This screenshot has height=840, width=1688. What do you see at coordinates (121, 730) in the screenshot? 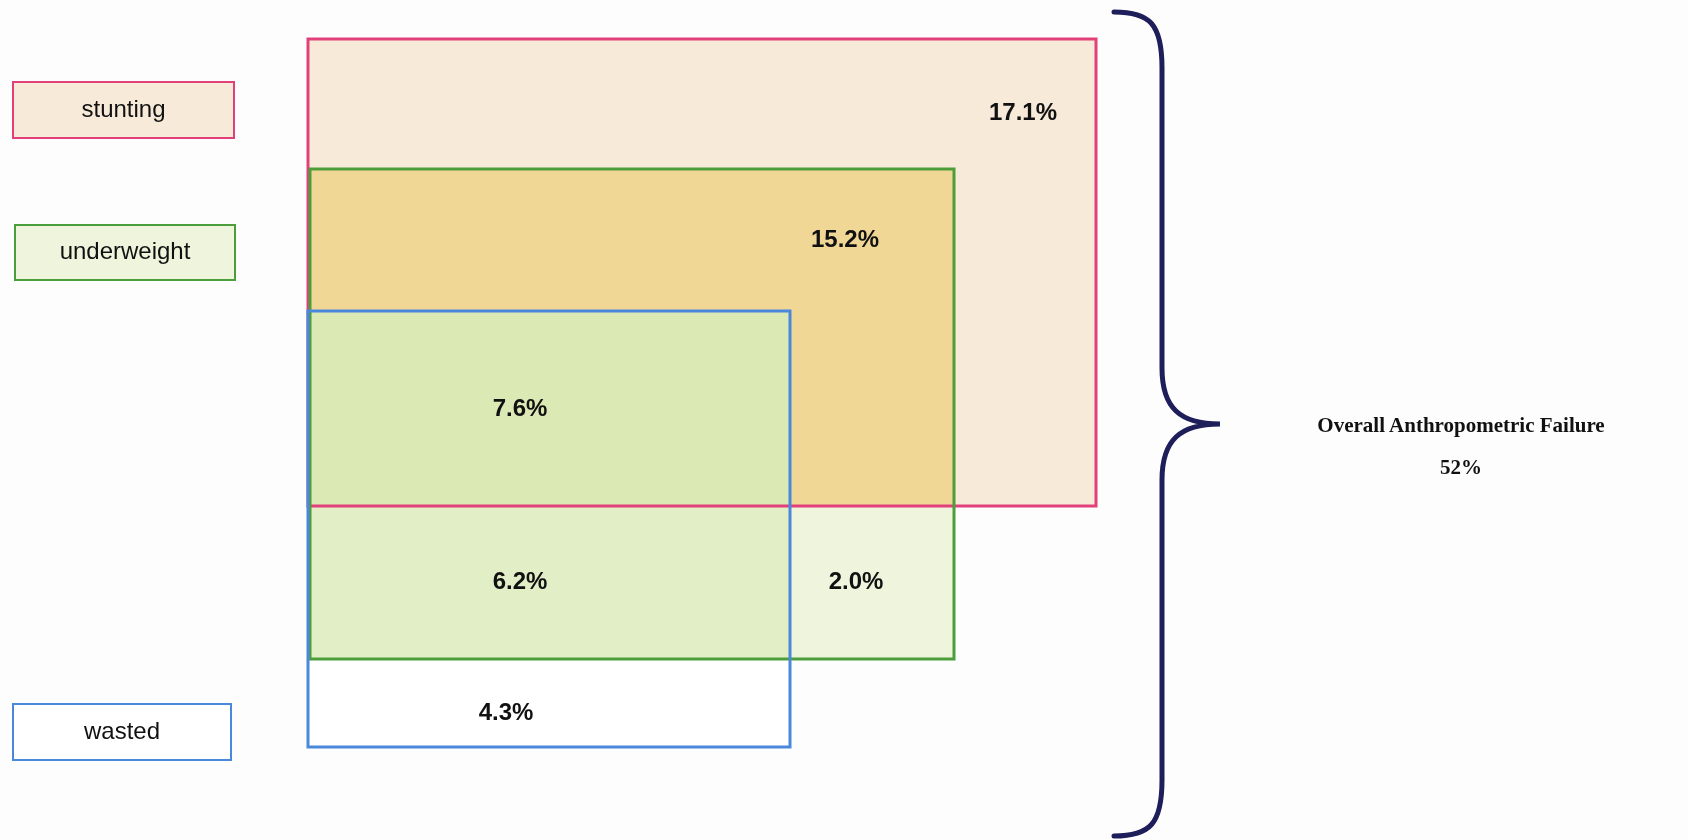
I see `text: wasted` at bounding box center [121, 730].